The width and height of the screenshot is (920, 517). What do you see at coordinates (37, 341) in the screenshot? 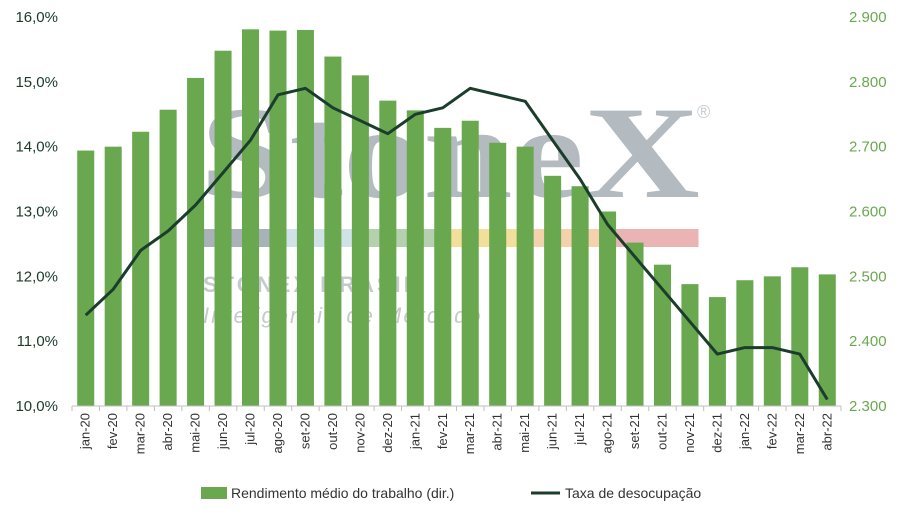
I see `left-tick-label: 11,0%` at bounding box center [37, 341].